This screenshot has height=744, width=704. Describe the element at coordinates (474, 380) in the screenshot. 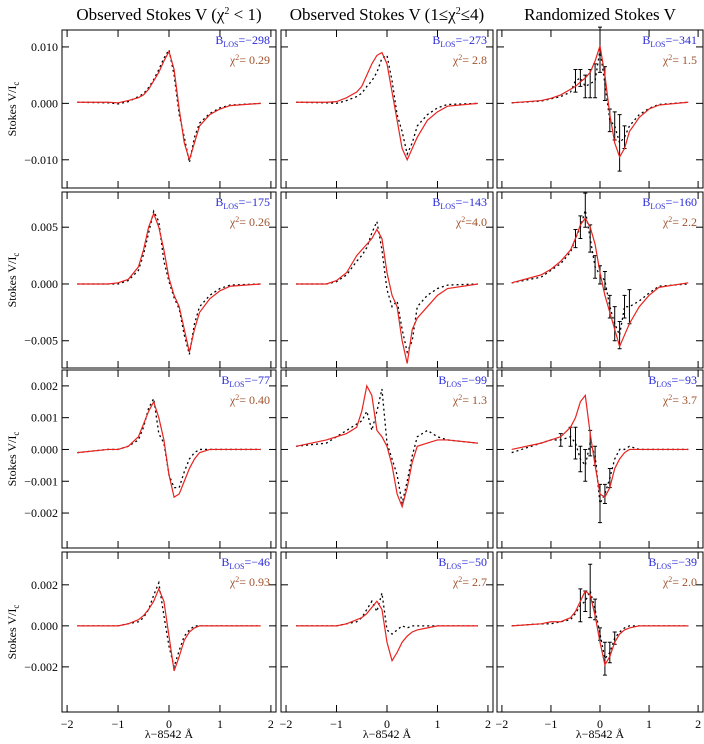

I see `b-value: =−99` at that location.